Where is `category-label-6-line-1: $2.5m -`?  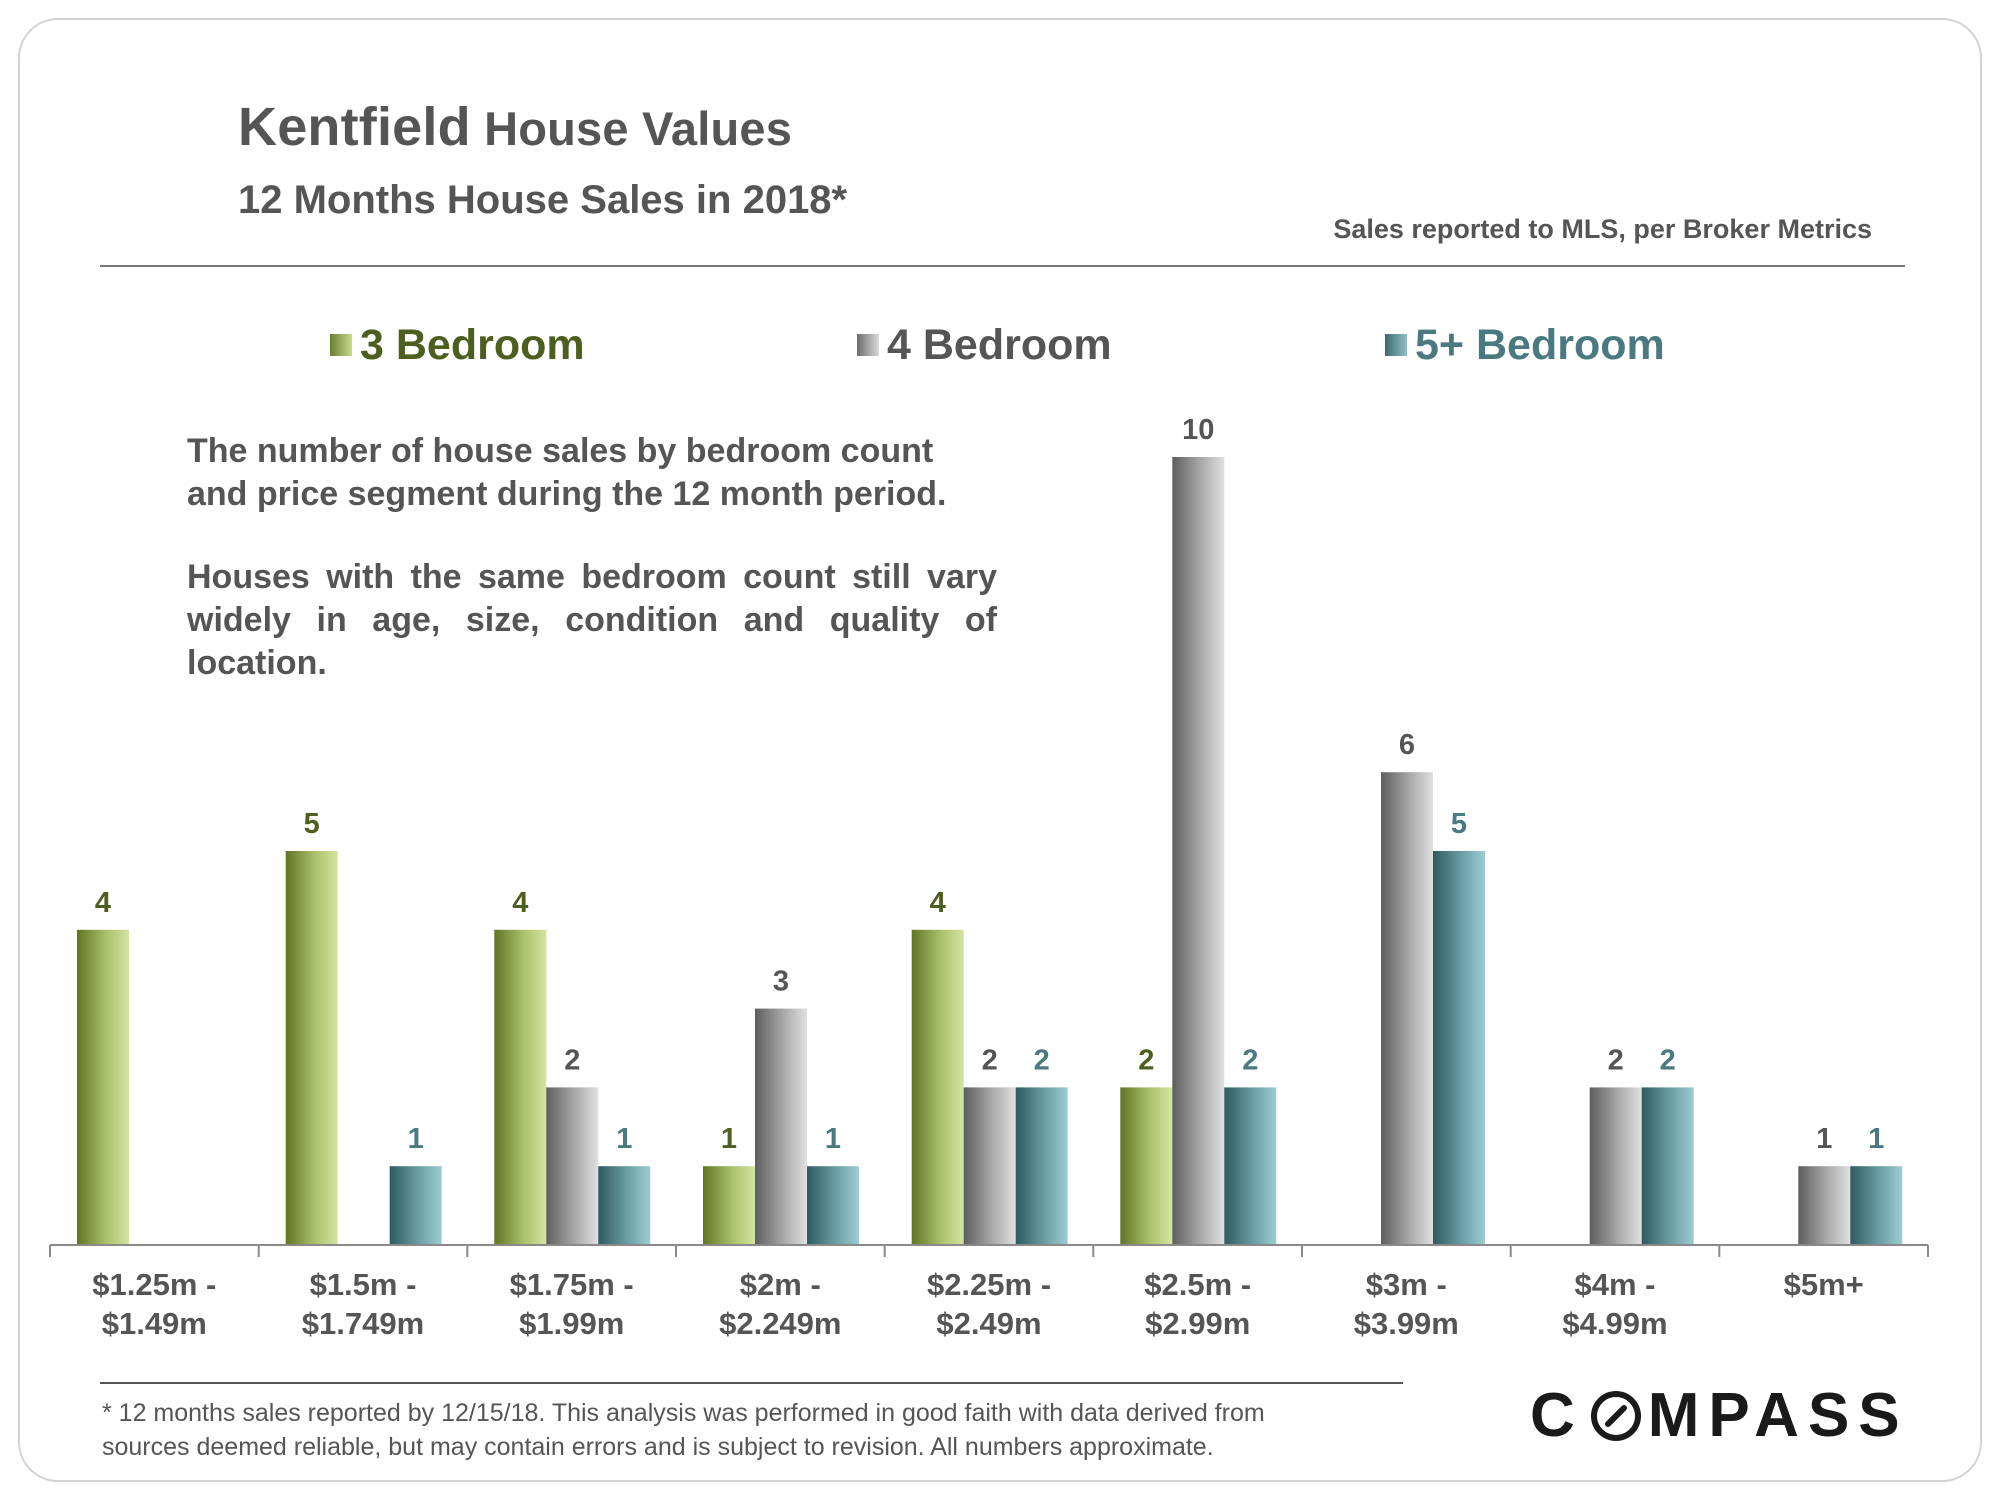
category-label-6-line-1: $2.5m - is located at coordinates (1197, 1284).